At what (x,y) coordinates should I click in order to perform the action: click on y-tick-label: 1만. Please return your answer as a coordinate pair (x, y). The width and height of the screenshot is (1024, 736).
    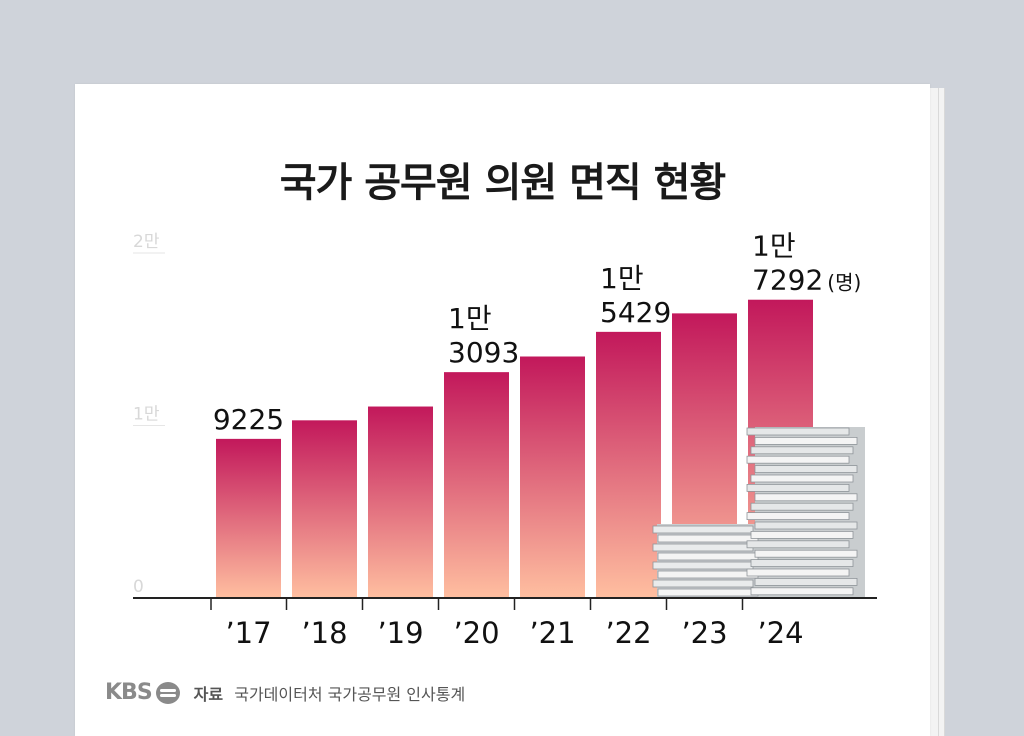
    Looking at the image, I should click on (146, 415).